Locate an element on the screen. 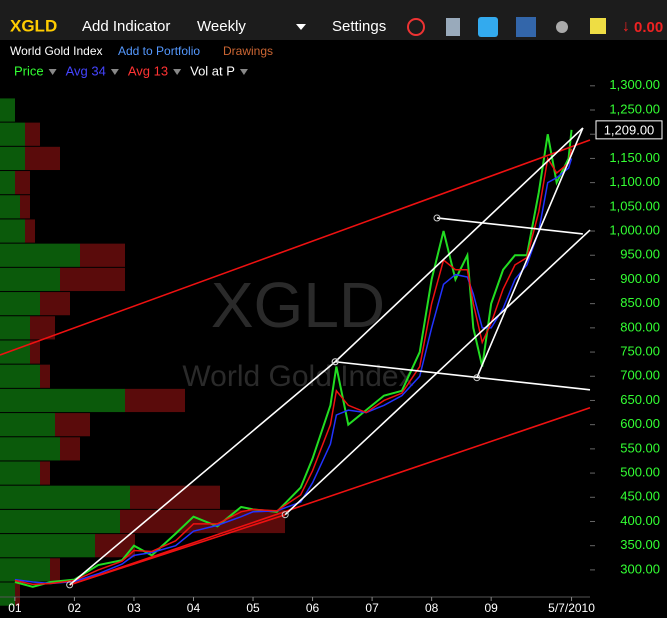 This screenshot has width=667, height=618. y-tick-label: 400.00 is located at coordinates (640, 520).